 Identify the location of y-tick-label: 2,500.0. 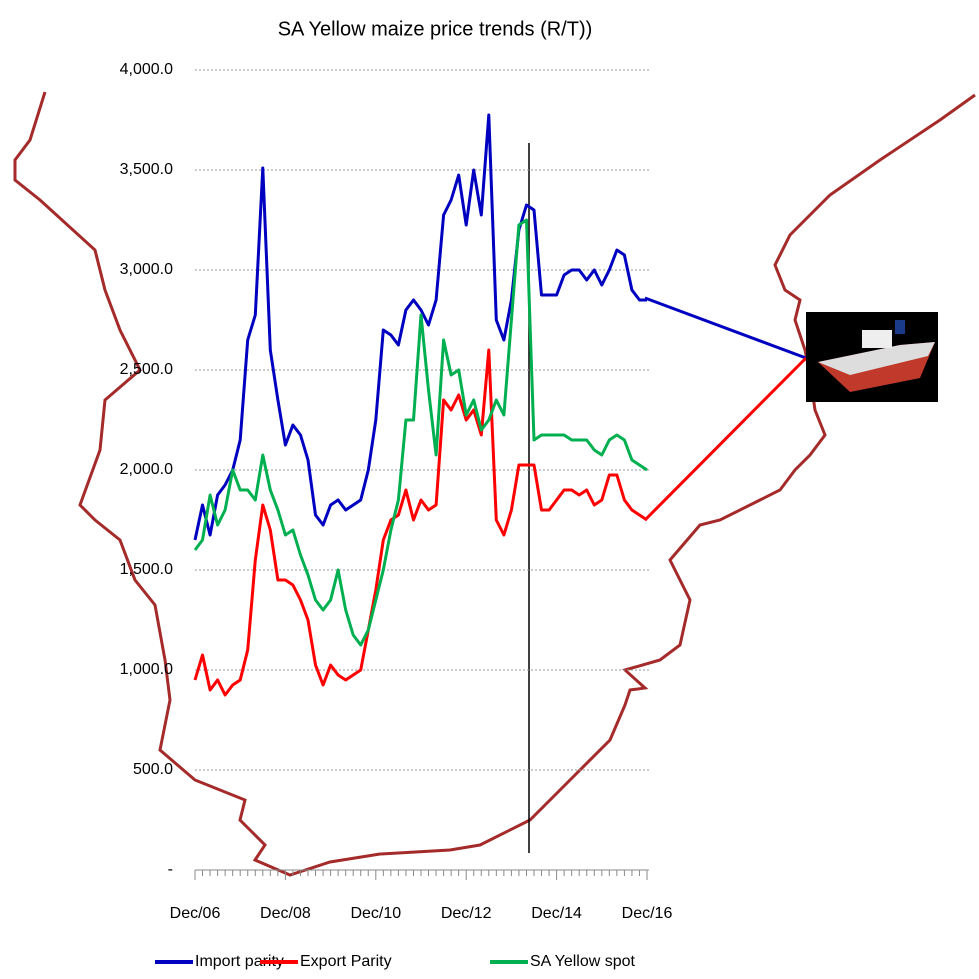
(146, 369).